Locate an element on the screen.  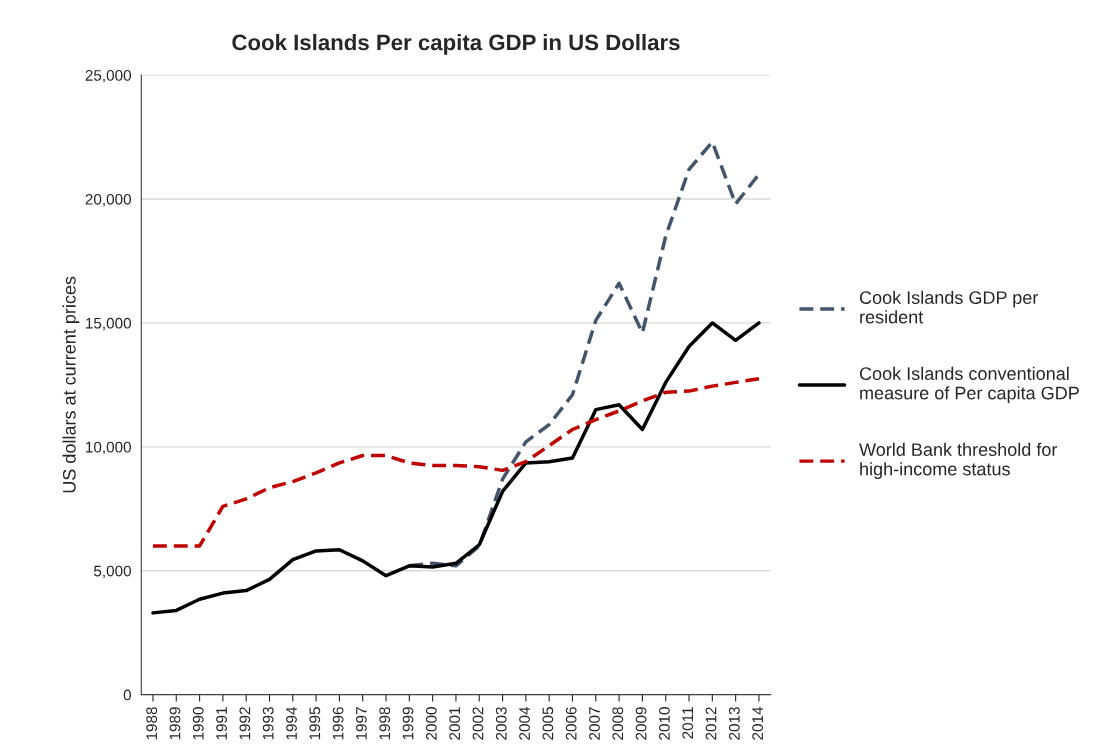
x-tick-label: 2003 is located at coordinates (501, 723).